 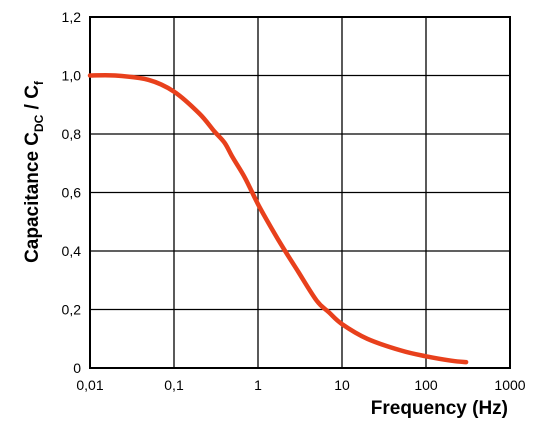 I want to click on y-tick-label: 1,2, so click(x=72, y=17).